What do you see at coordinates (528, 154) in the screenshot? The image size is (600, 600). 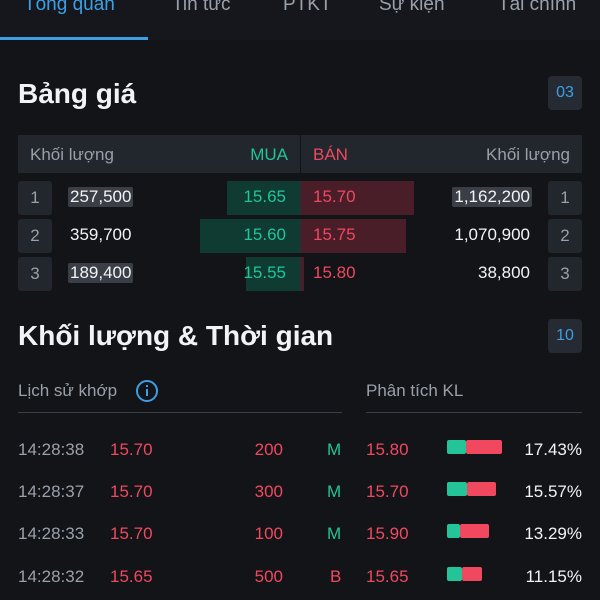 I see `sell-volume-header: Khối lượng` at bounding box center [528, 154].